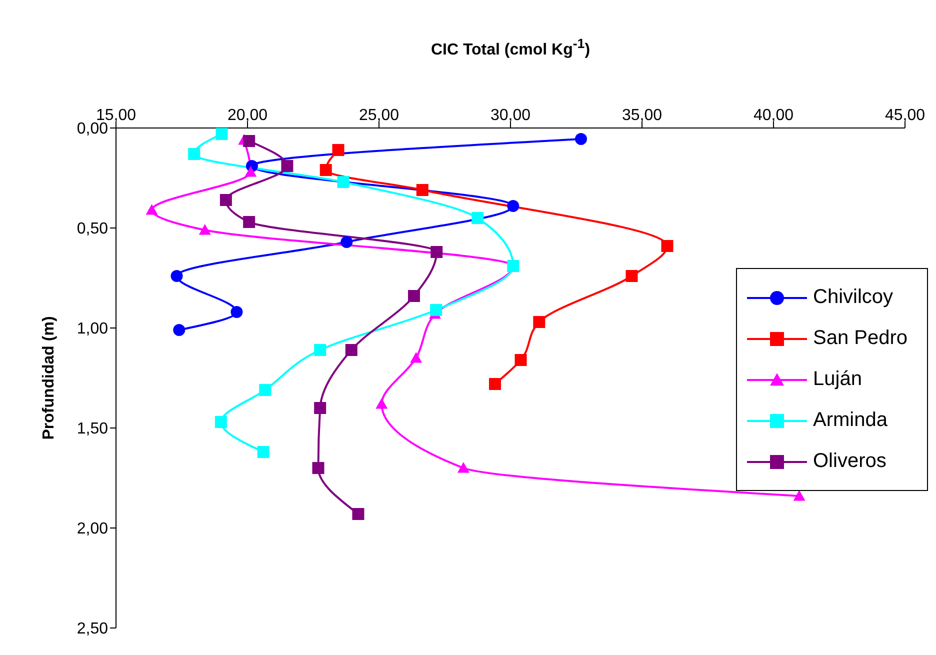  What do you see at coordinates (905, 115) in the screenshot?
I see `x-tick-label: 45,00` at bounding box center [905, 115].